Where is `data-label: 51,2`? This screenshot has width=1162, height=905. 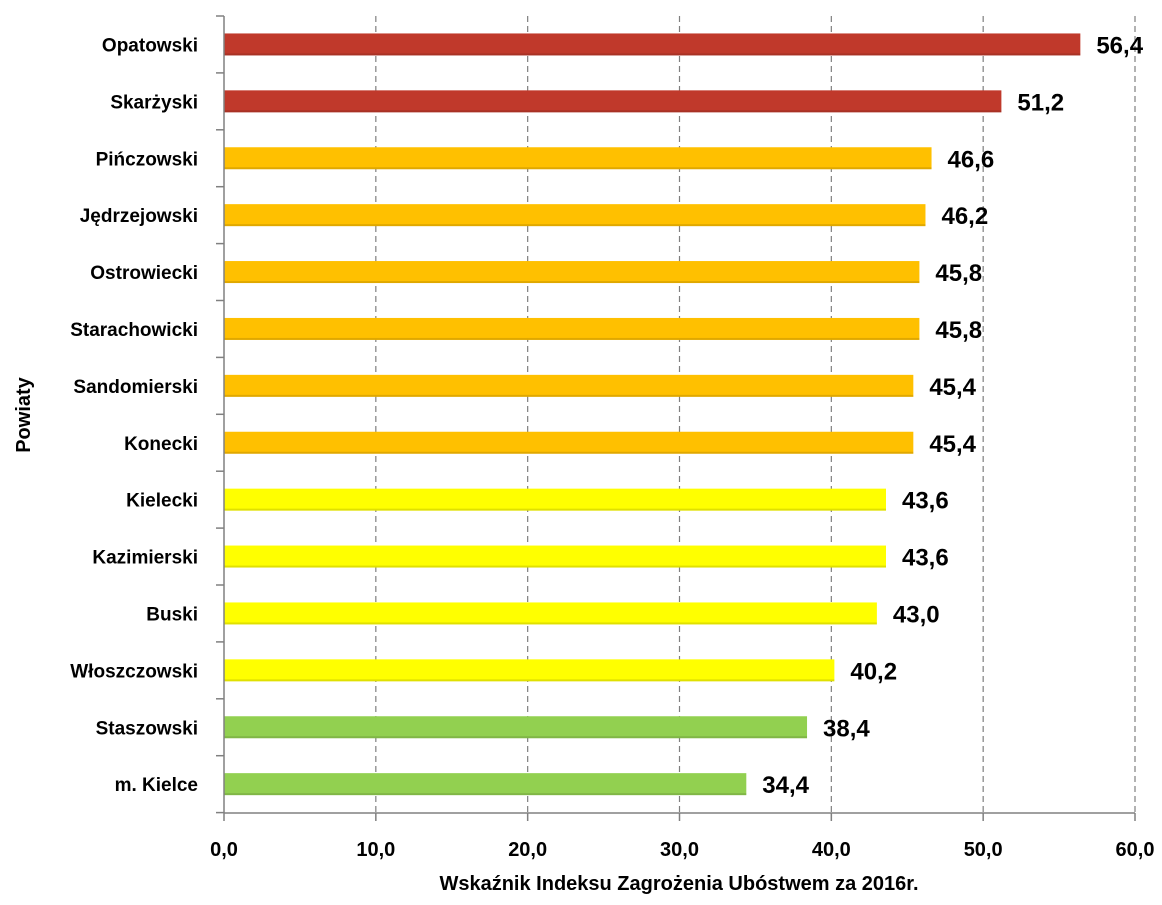 data-label: 51,2 is located at coordinates (1040, 102).